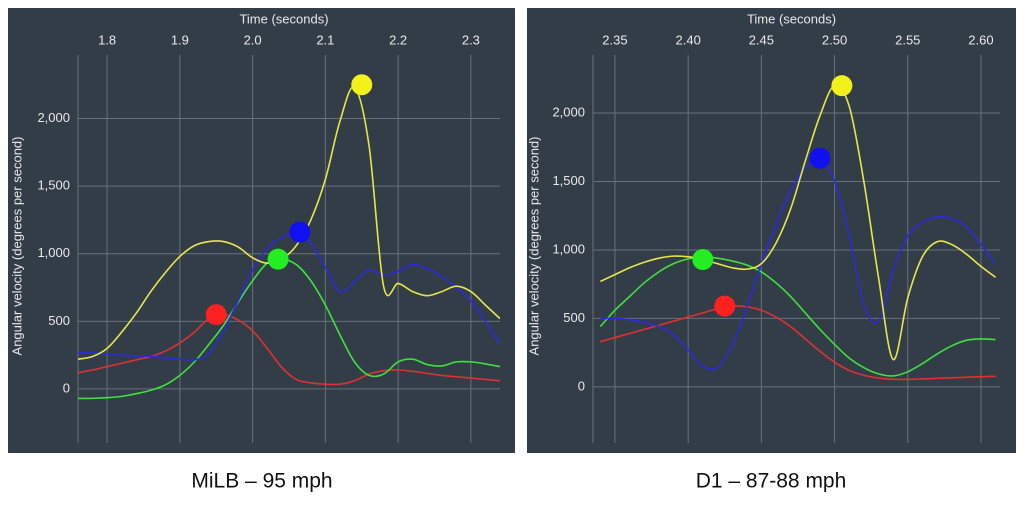  Describe the element at coordinates (325, 39) in the screenshot. I see `x-tick-label: 2.1` at that location.